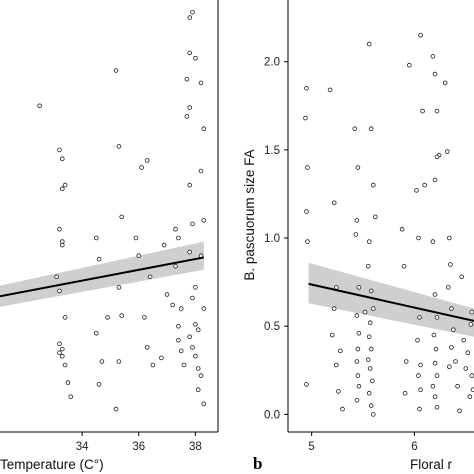 Image resolution: width=474 pixels, height=474 pixels. Describe the element at coordinates (195, 447) in the screenshot. I see `panel-a-x-tick-label: 38` at that location.